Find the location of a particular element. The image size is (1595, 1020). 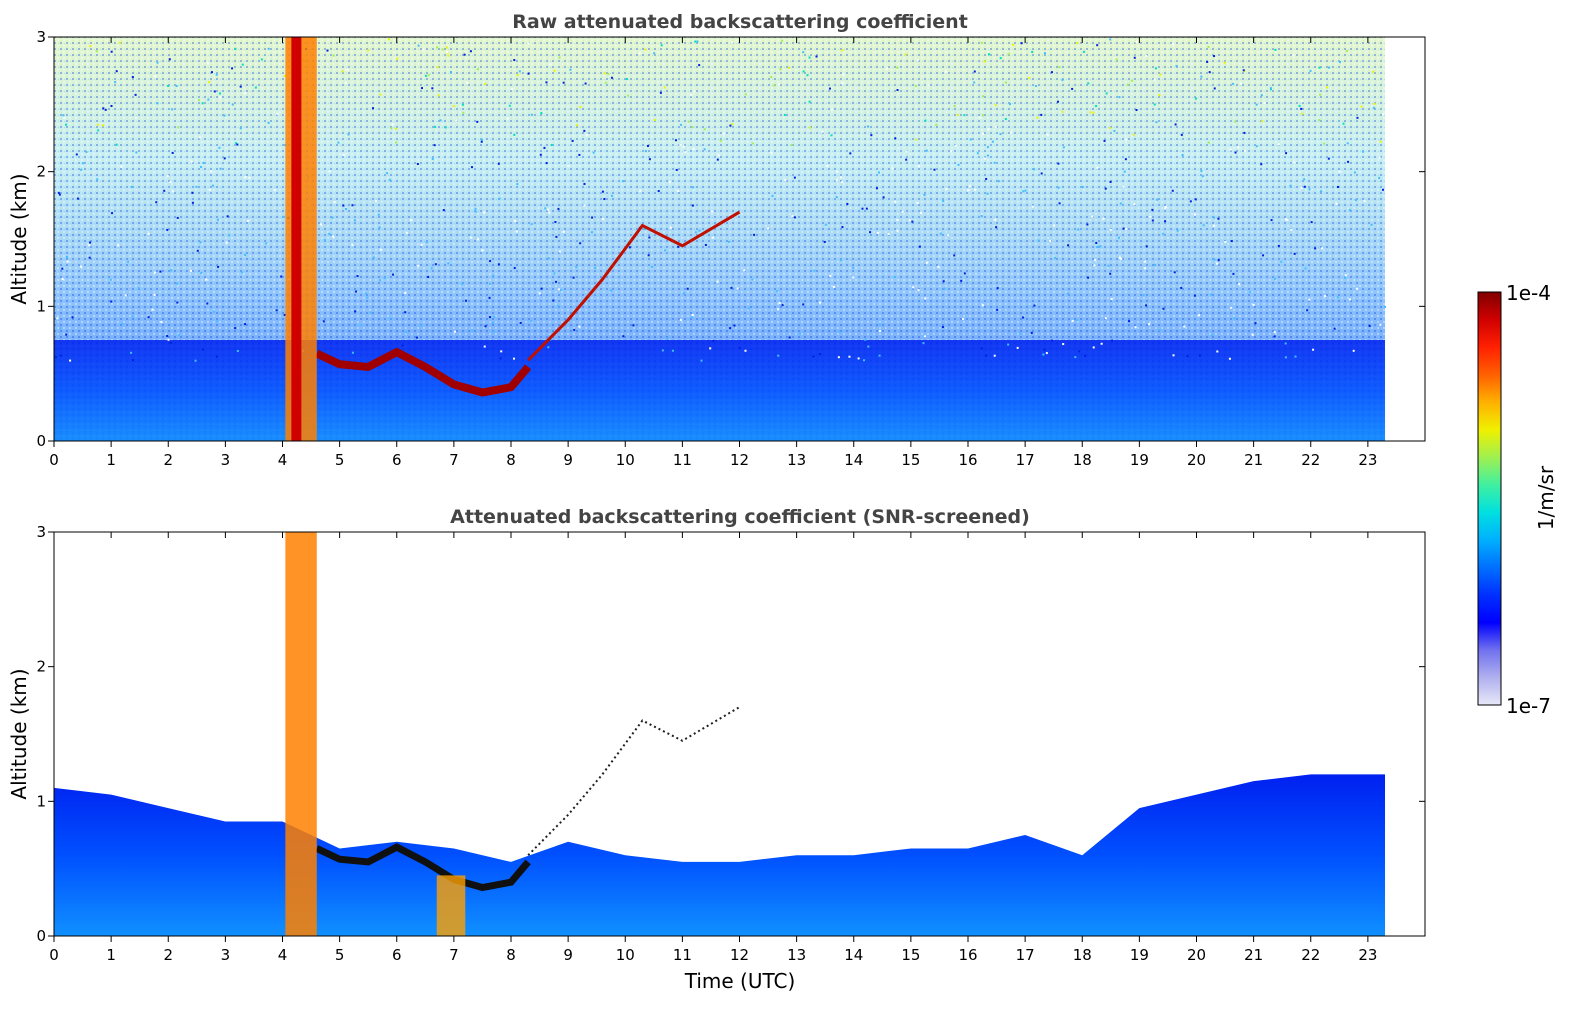

x-tick-label: 13 is located at coordinates (796, 460).